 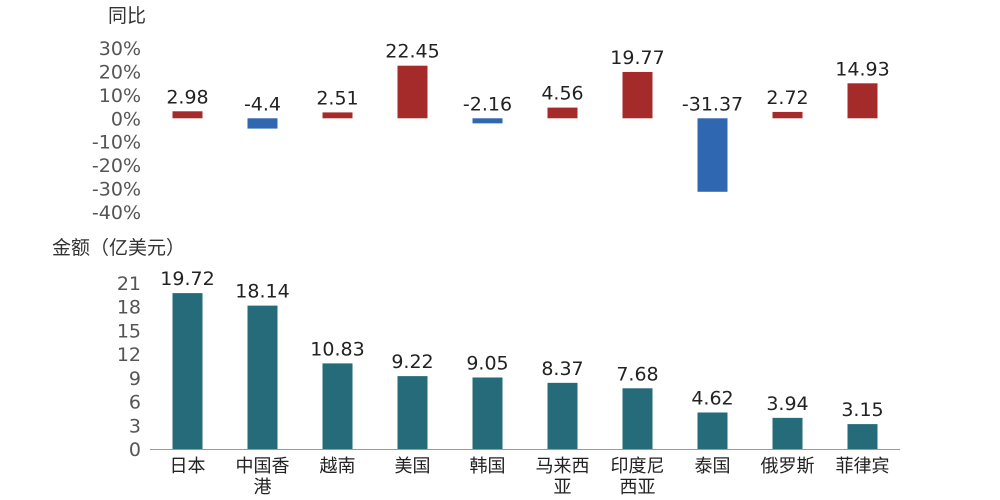 I want to click on yoy-value-label: -4.4, so click(x=262, y=104).